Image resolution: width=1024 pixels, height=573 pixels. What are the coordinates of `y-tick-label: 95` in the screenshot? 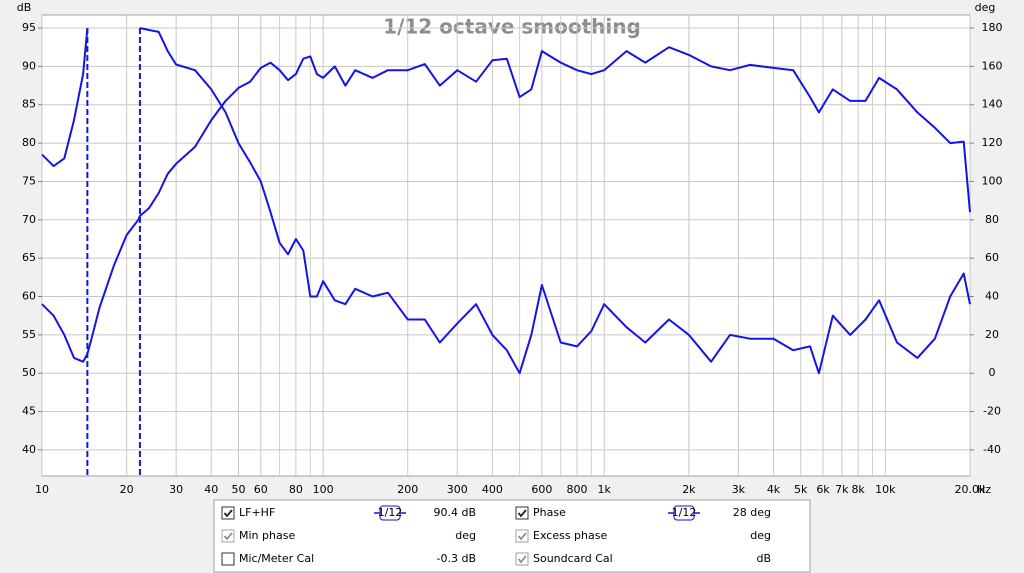 It's located at (29, 27).